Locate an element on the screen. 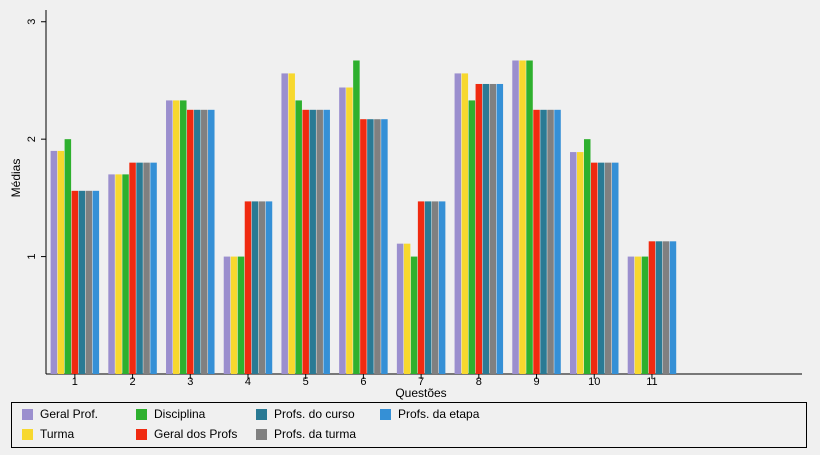 This screenshot has height=455, width=820. y-axis: 1 2 3 is located at coordinates (36, 192).